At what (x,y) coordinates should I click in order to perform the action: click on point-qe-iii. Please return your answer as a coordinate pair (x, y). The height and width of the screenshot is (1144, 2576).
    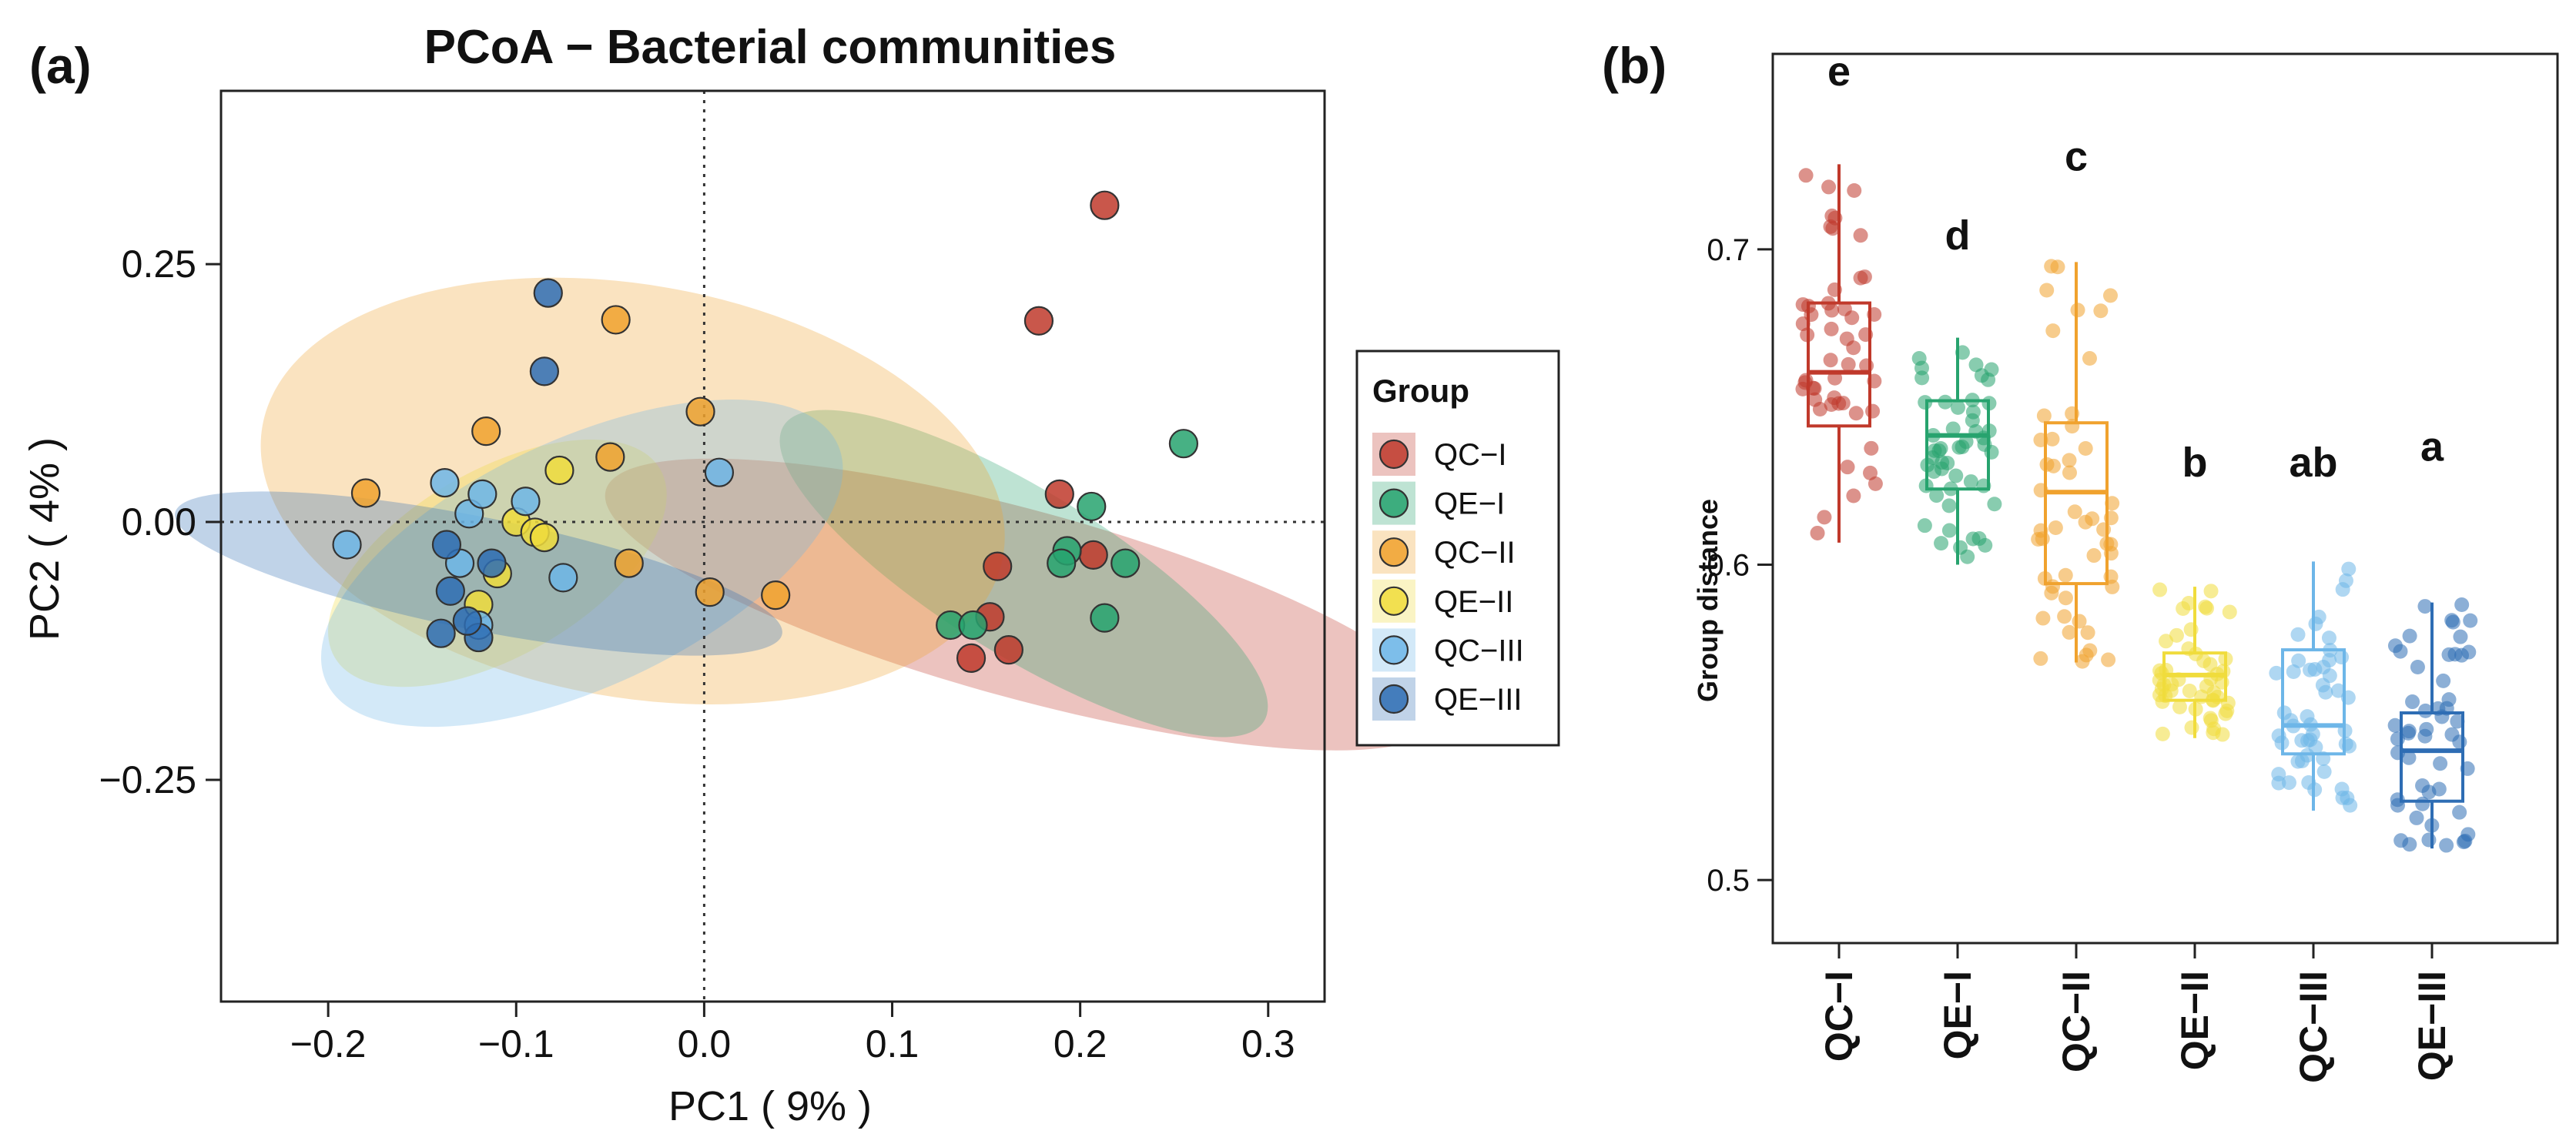
    Looking at the image, I should click on (441, 633).